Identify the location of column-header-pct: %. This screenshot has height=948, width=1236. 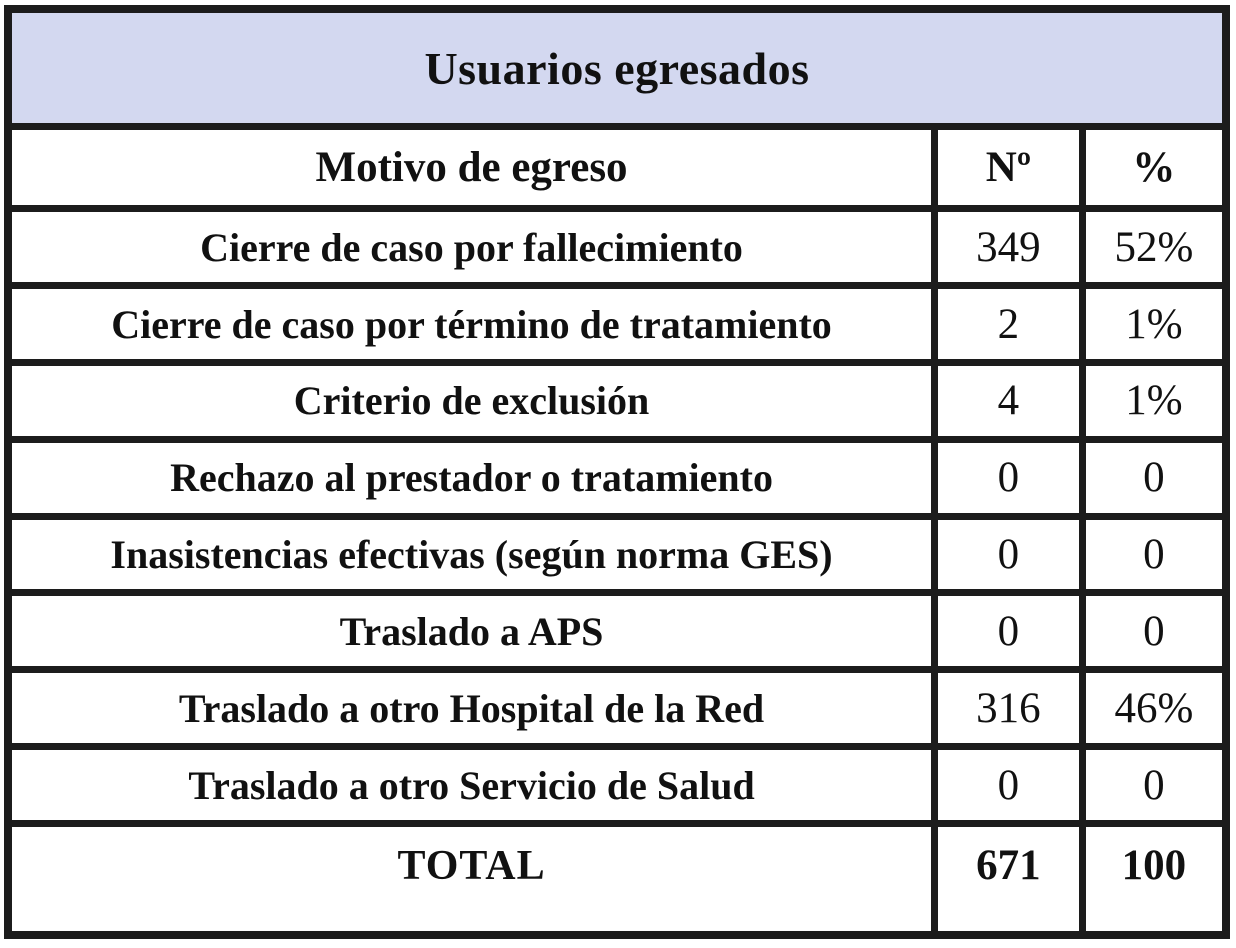
(1154, 168).